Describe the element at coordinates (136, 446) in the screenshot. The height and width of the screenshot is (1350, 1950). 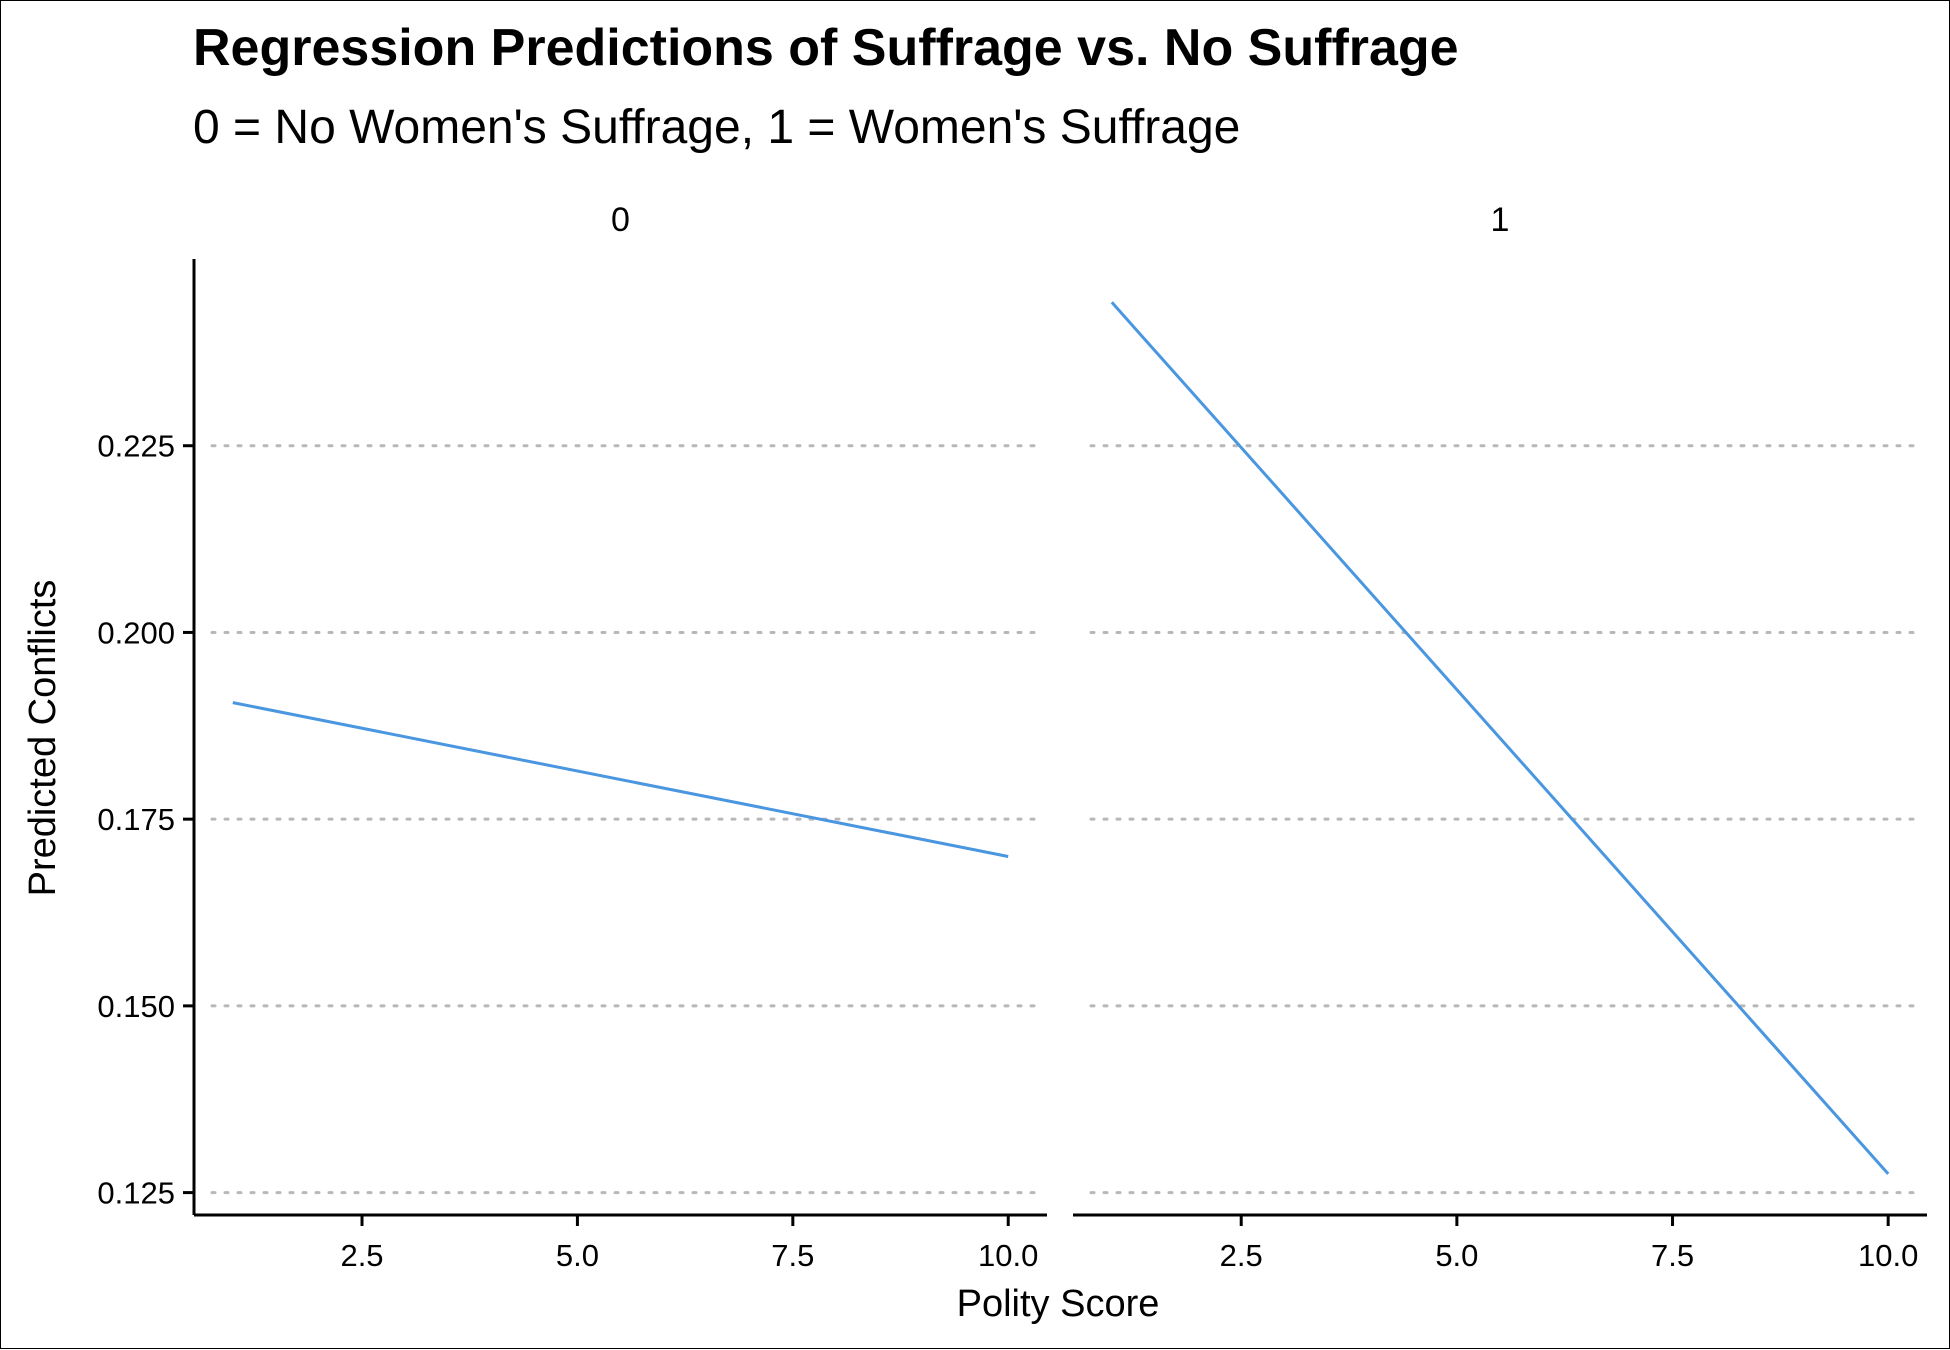
I see `y-tick-label: 0.225` at that location.